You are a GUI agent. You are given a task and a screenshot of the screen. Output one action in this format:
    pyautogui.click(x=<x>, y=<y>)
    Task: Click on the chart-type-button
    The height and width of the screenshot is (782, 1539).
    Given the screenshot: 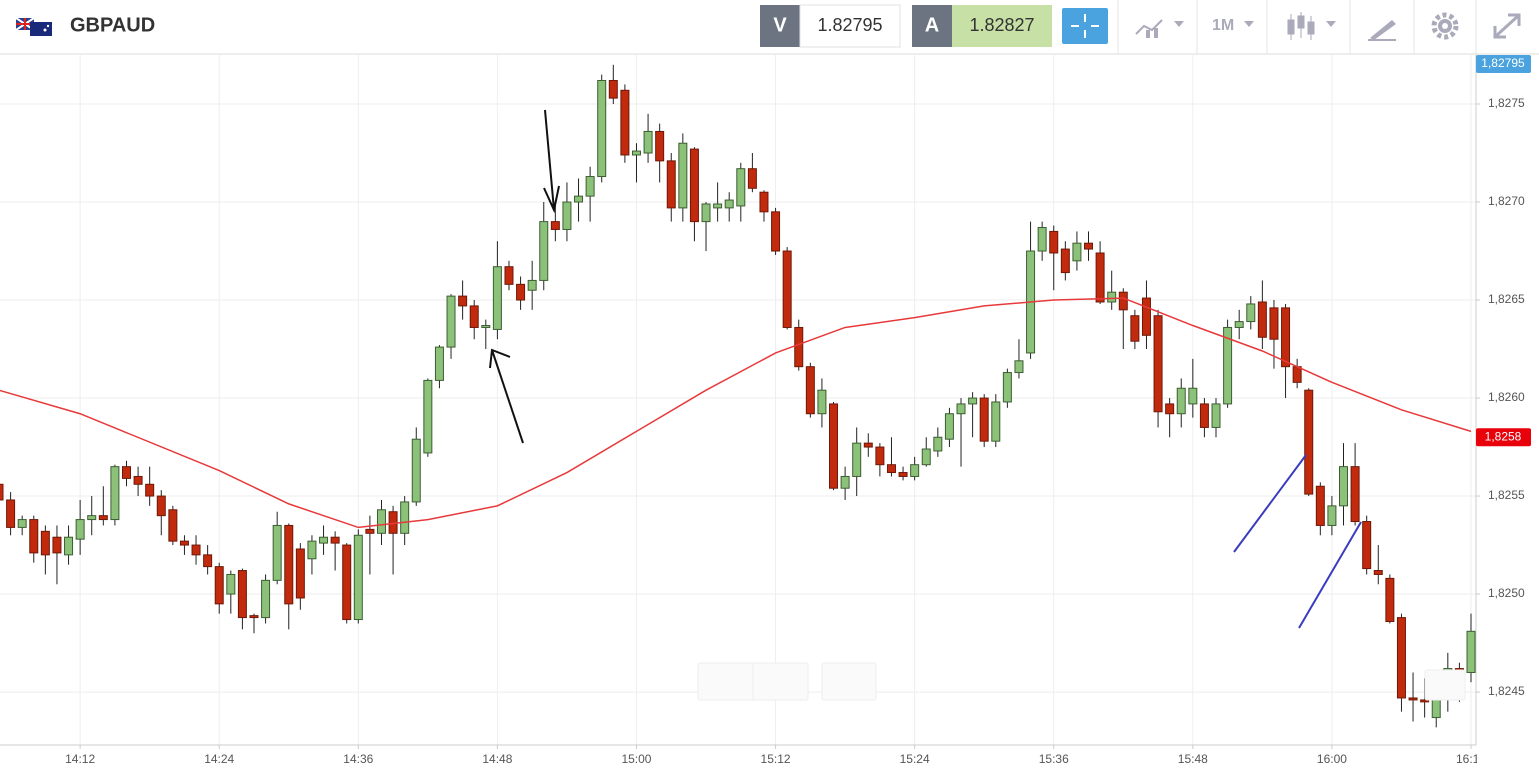 What is the action you would take?
    pyautogui.click(x=1159, y=28)
    